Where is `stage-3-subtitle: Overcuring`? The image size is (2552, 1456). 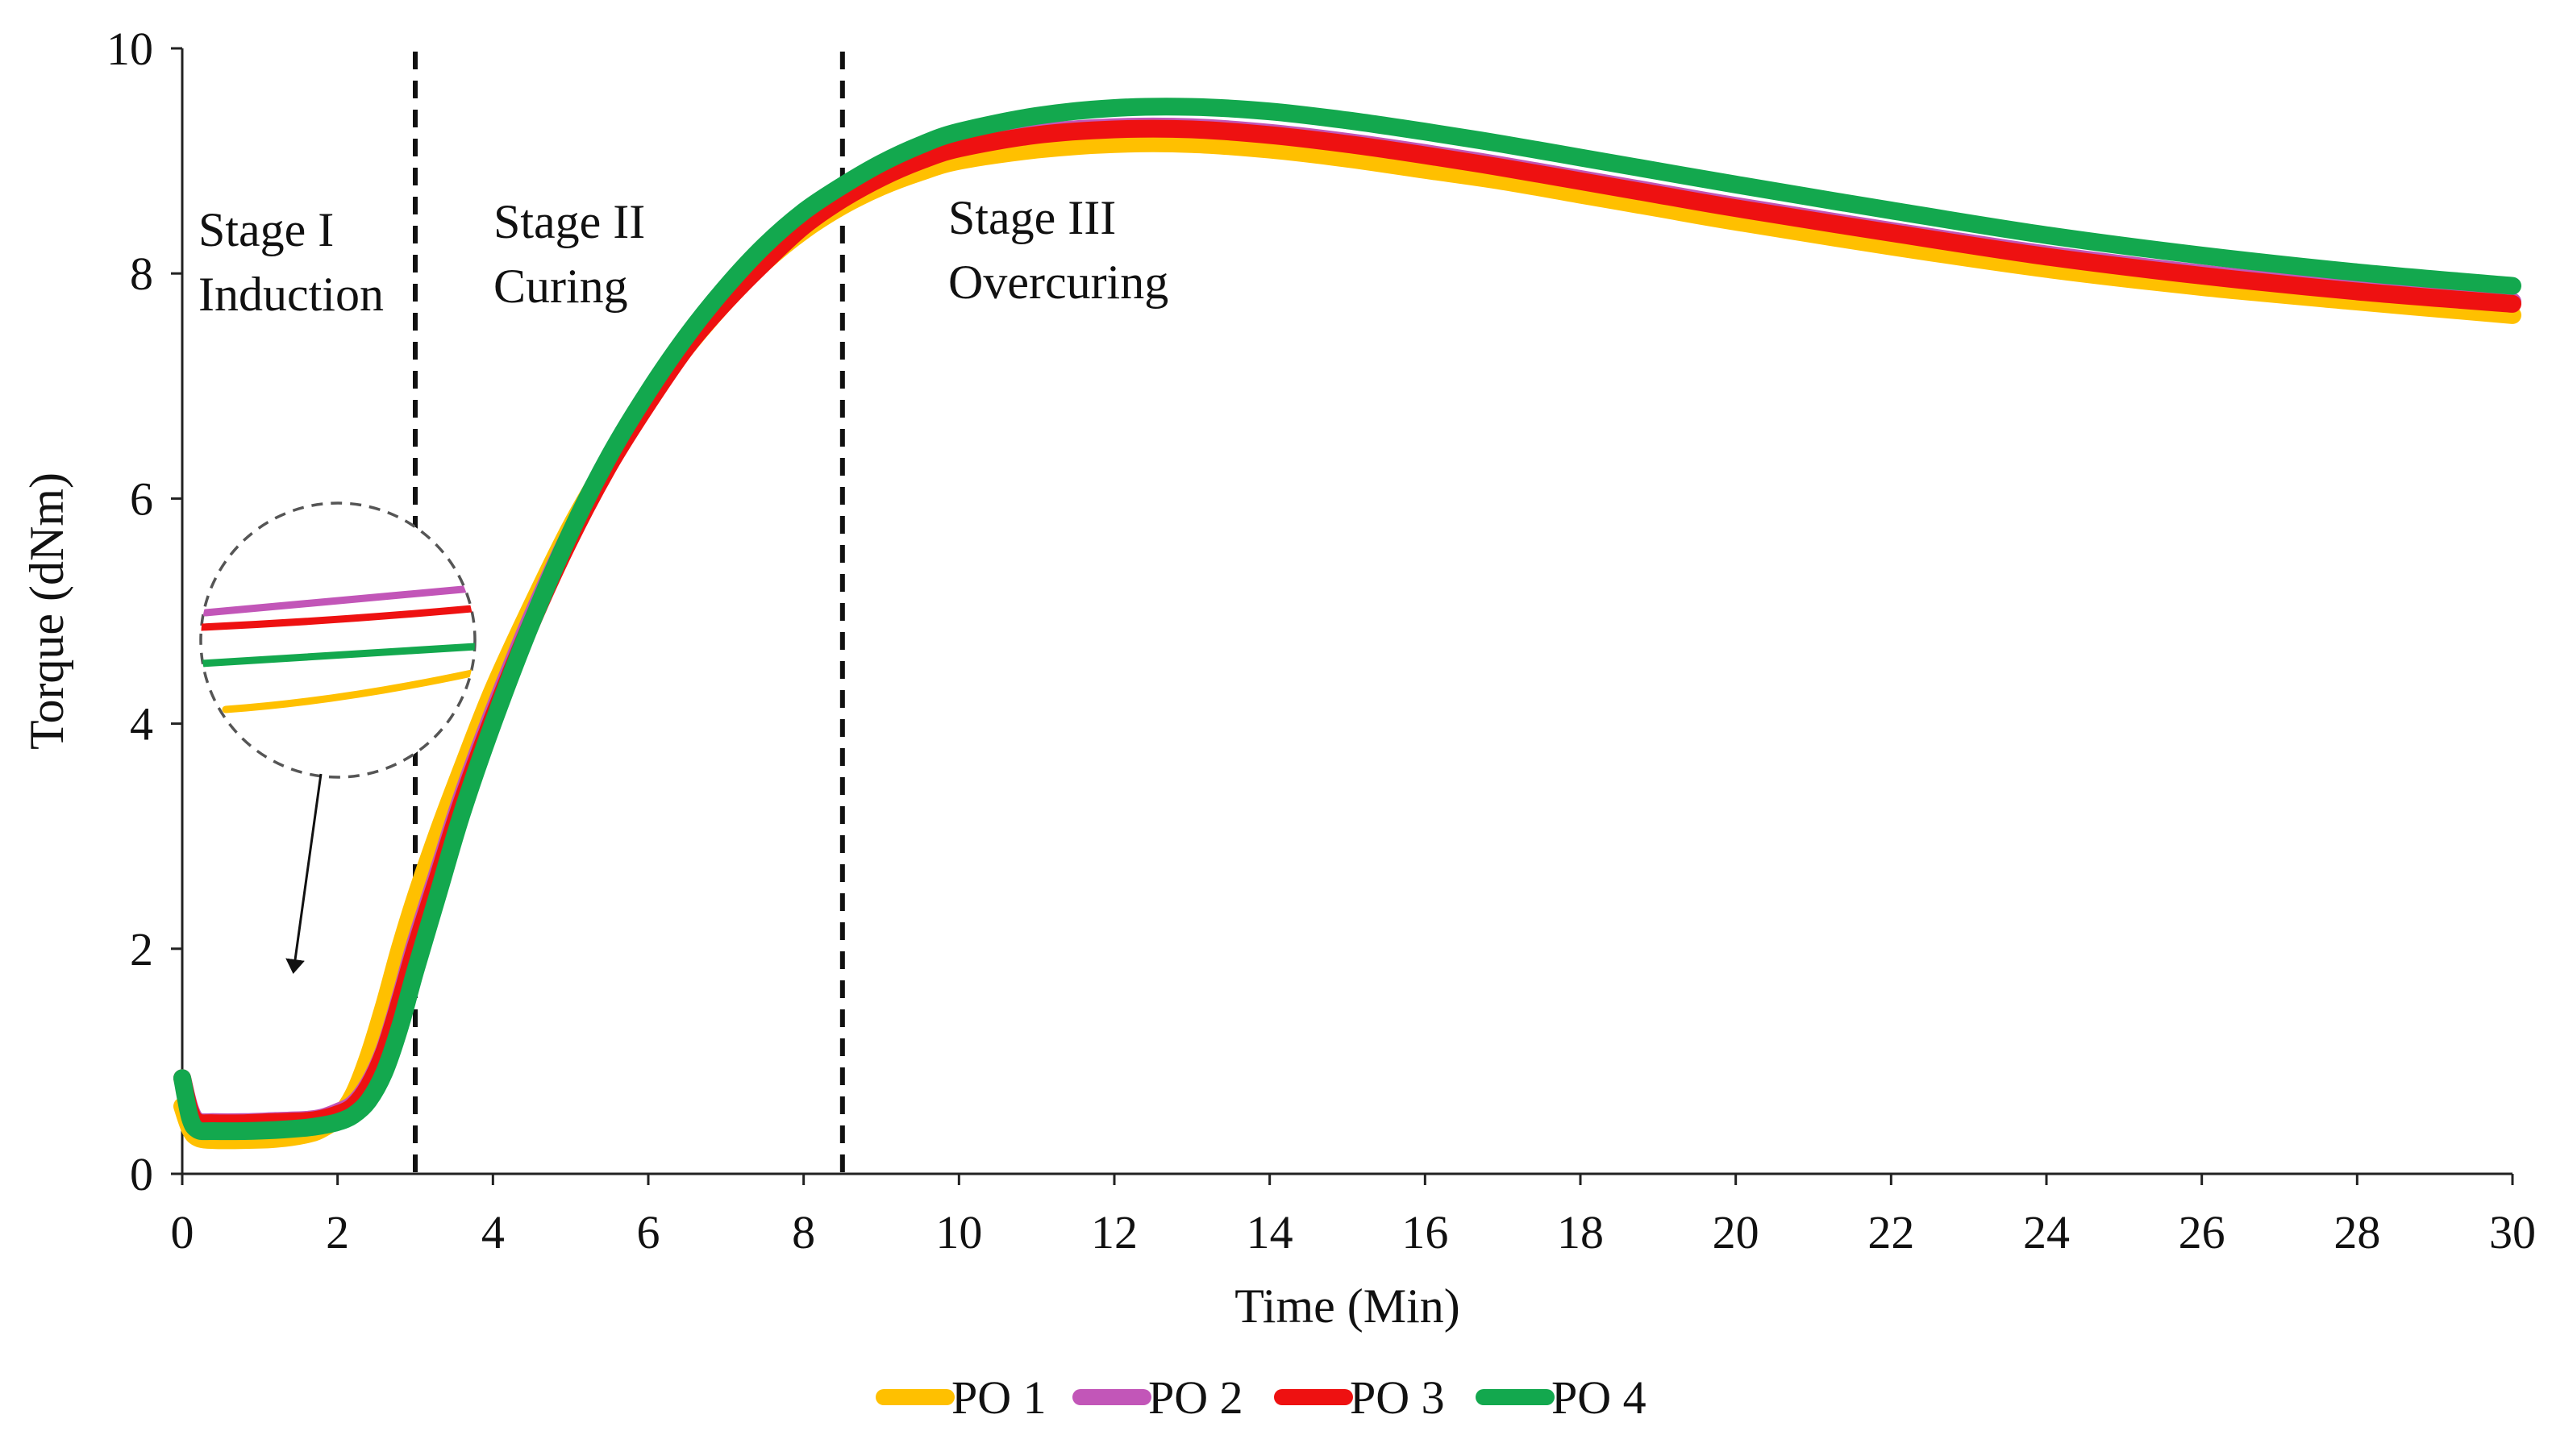
stage-3-subtitle: Overcuring is located at coordinates (1058, 282).